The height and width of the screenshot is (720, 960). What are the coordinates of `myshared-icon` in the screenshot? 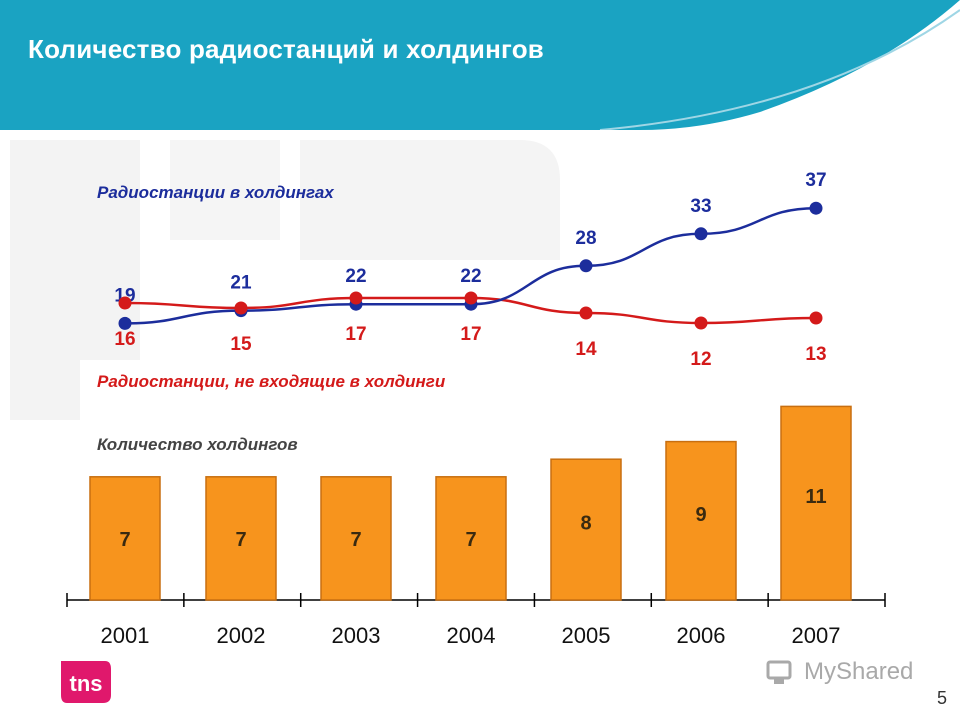 It's located at (779, 672).